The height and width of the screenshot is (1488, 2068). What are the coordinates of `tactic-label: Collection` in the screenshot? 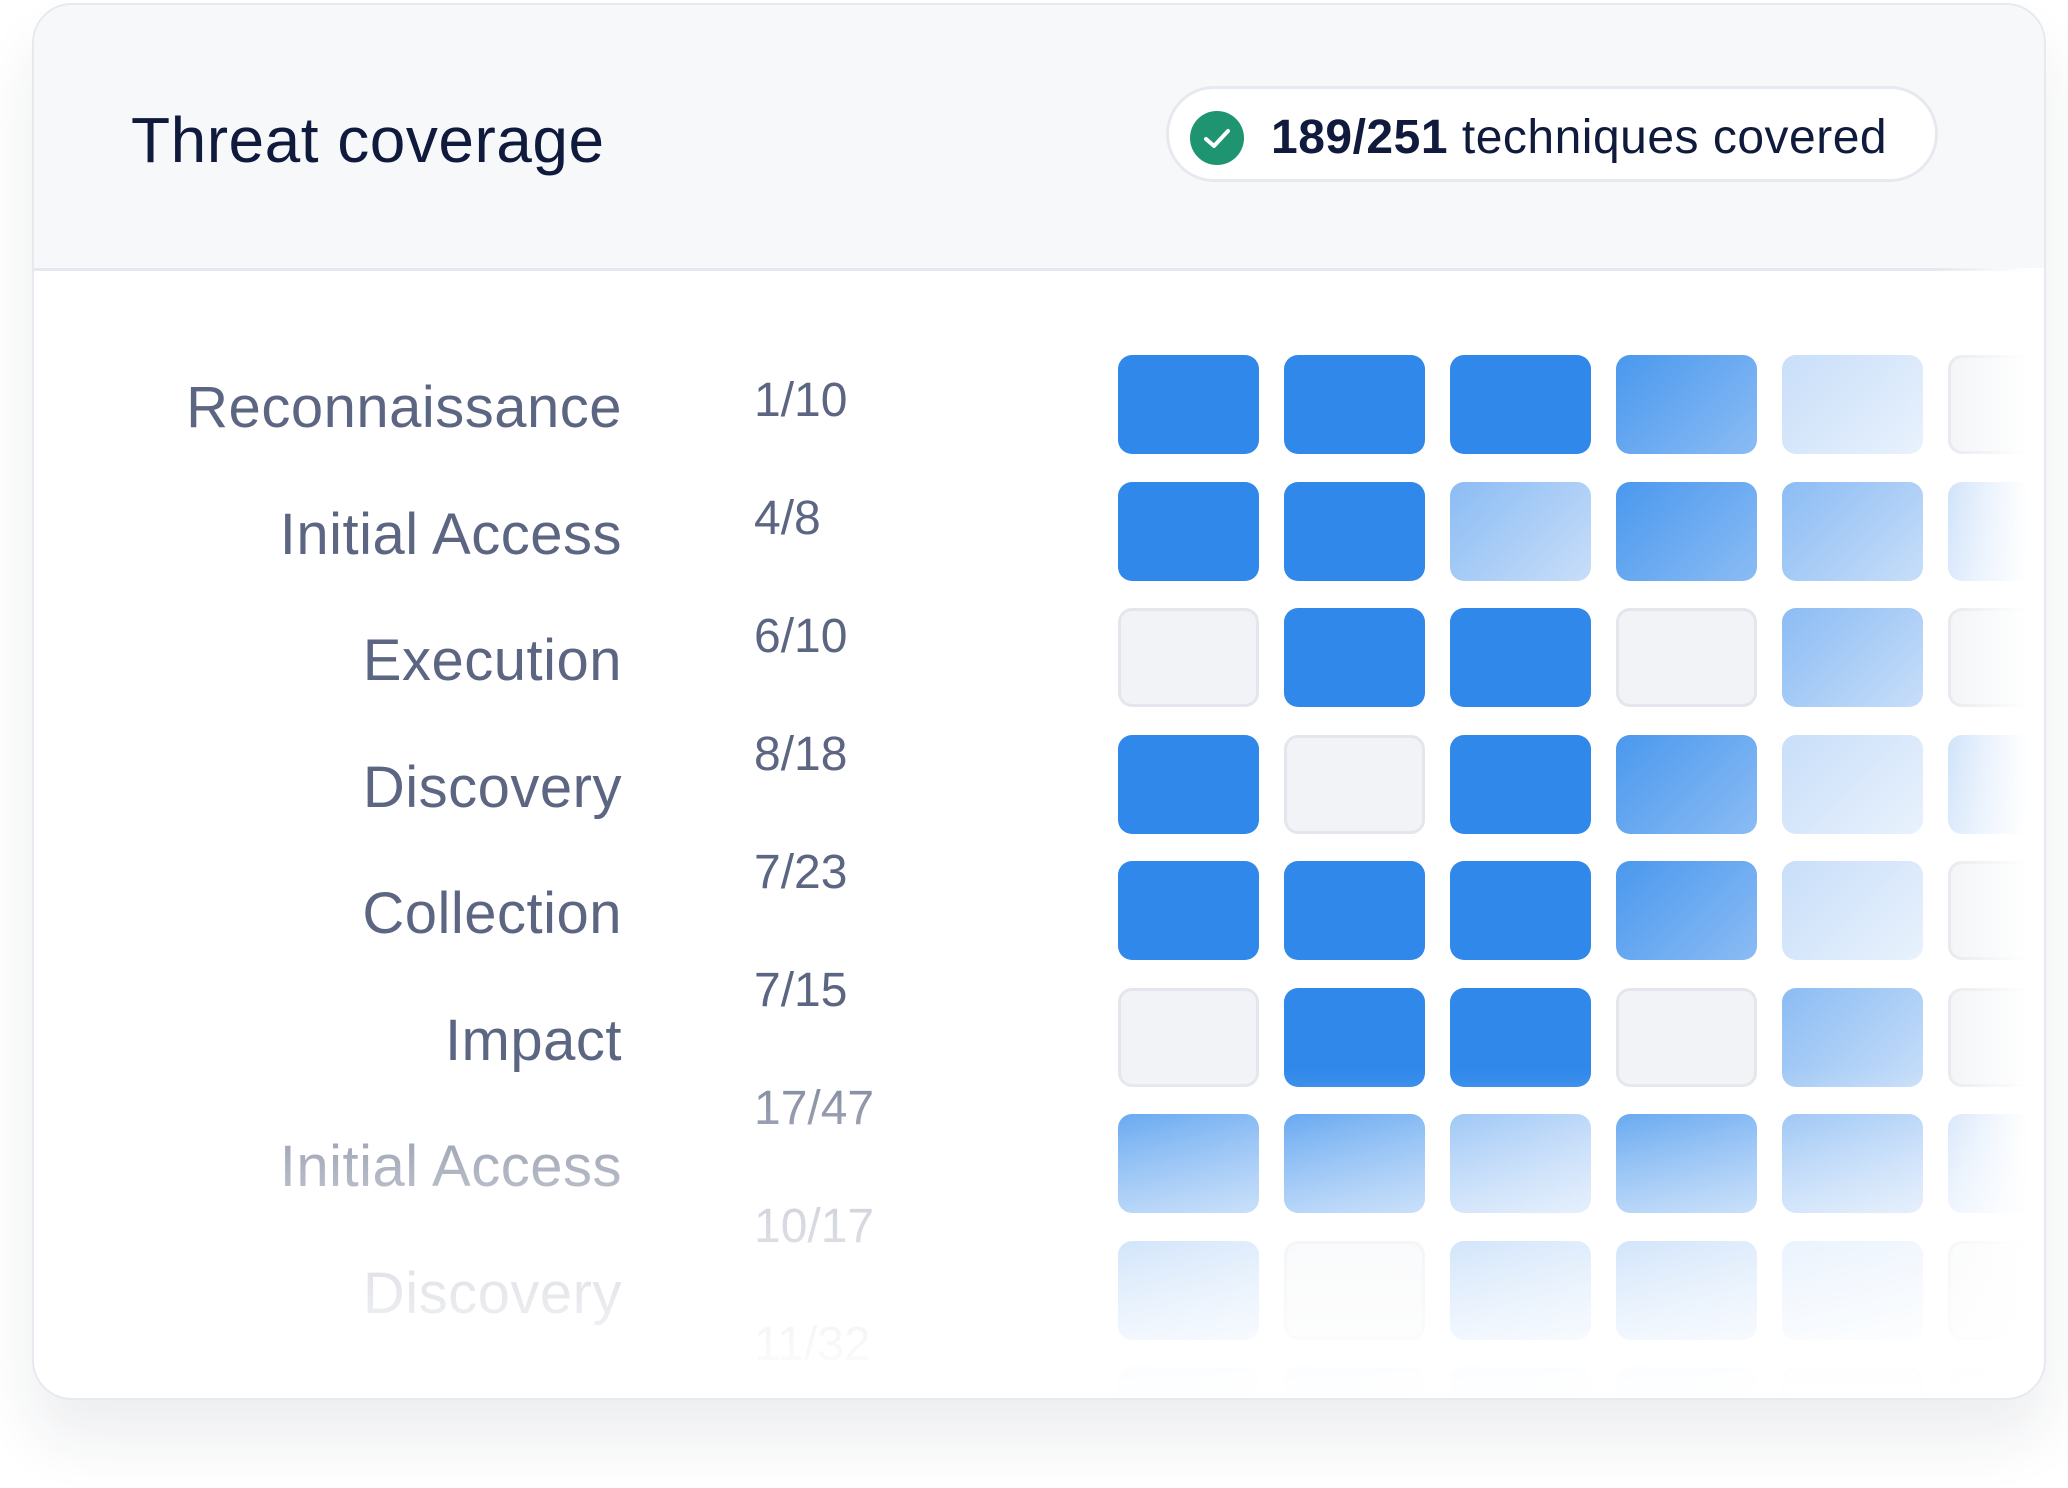 It's located at (492, 913).